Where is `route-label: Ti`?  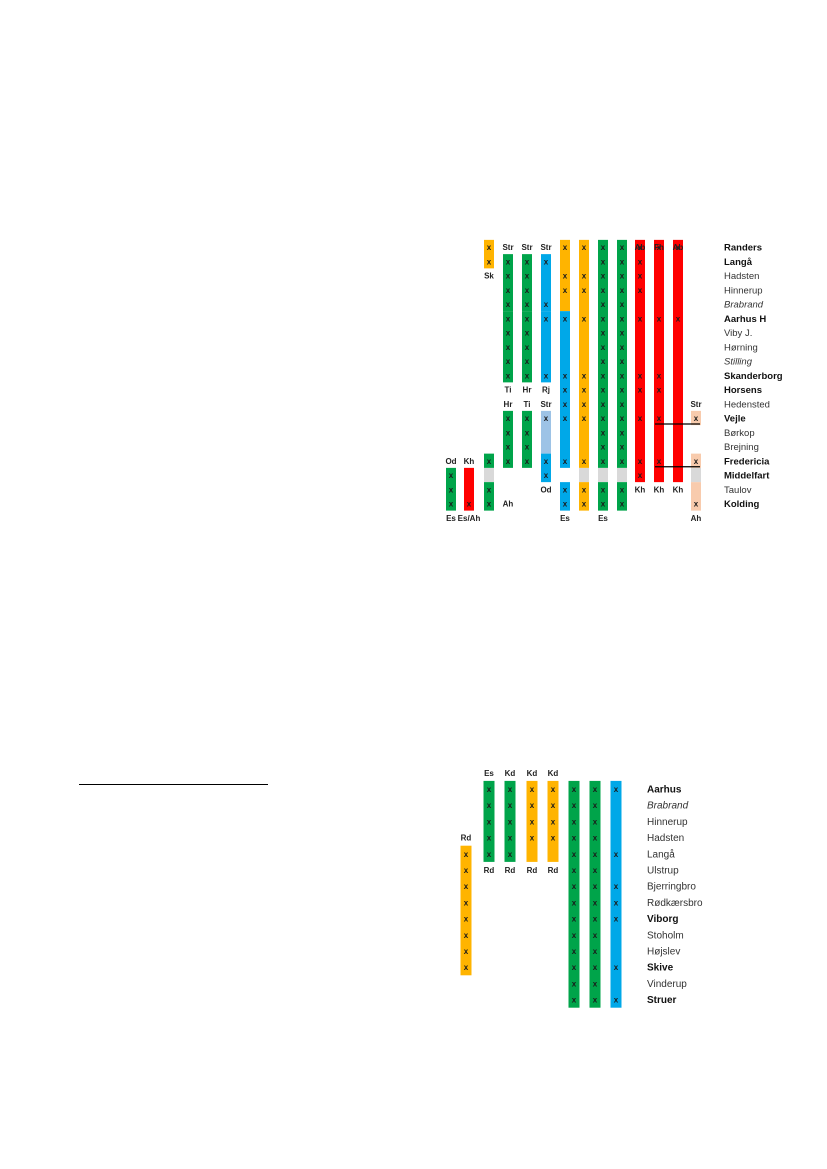
route-label: Ti is located at coordinates (527, 404).